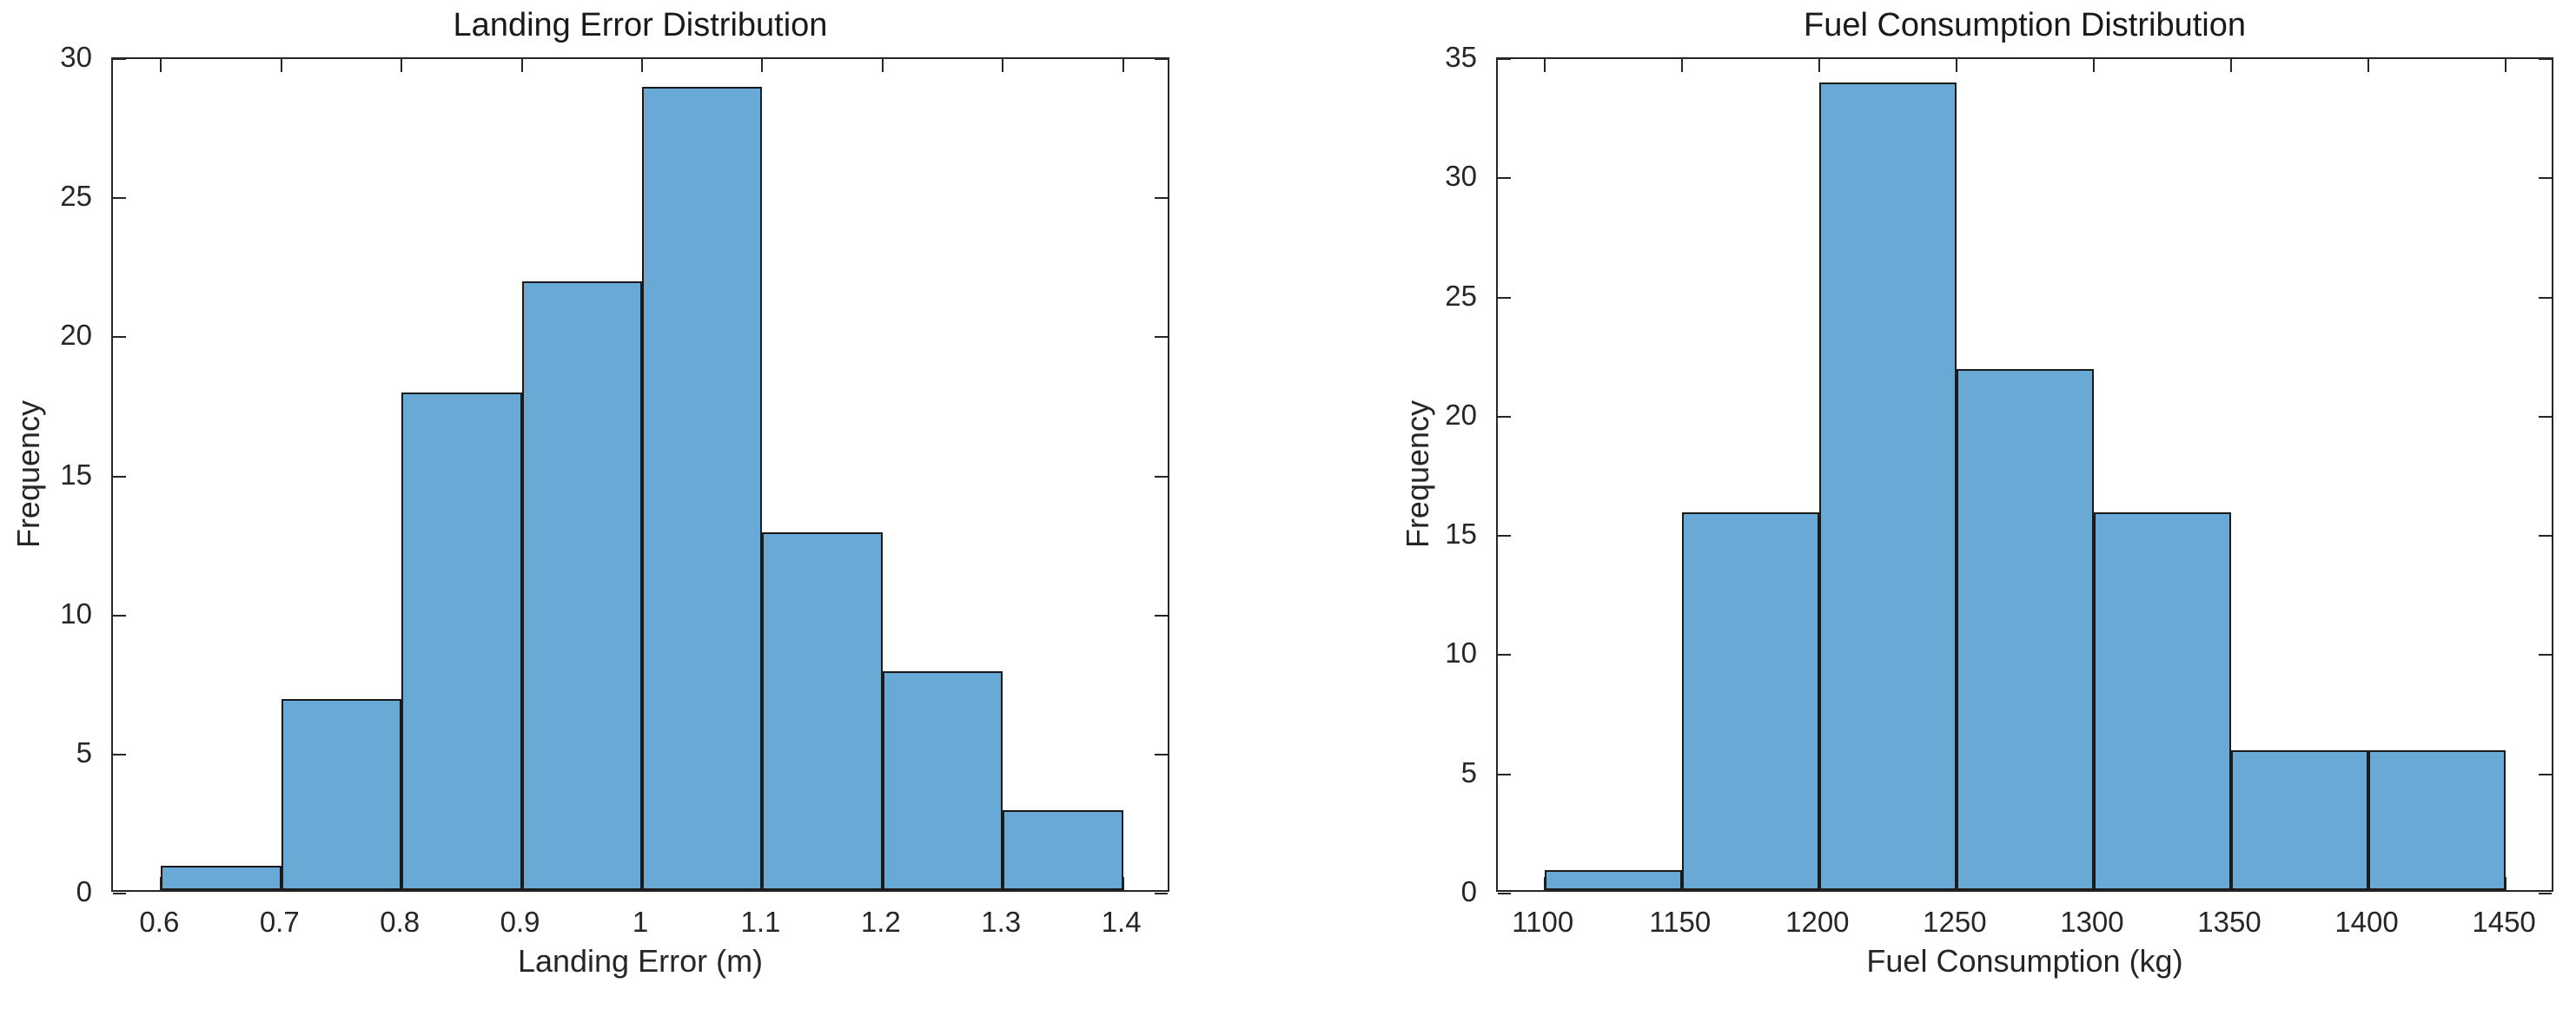 The height and width of the screenshot is (1016, 2576). Describe the element at coordinates (2229, 922) in the screenshot. I see `x-tick-label: 1350` at that location.